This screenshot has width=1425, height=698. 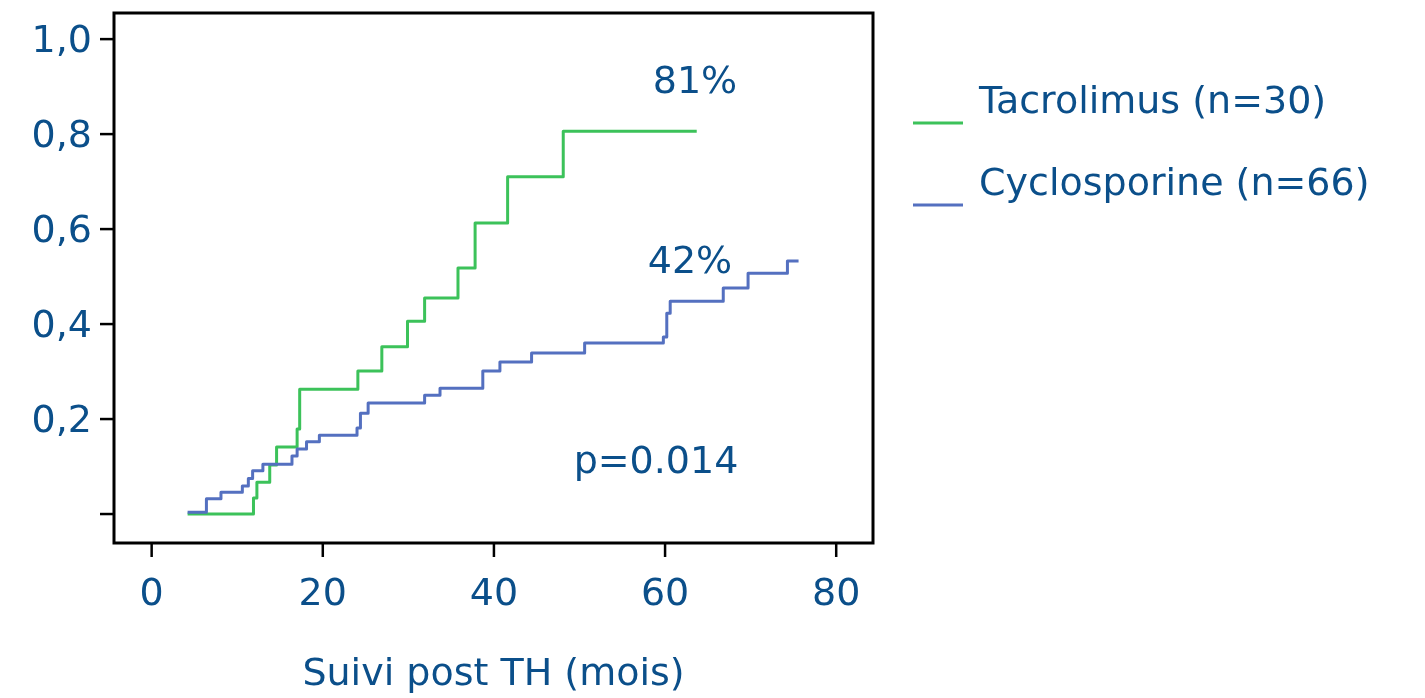 What do you see at coordinates (690, 260) in the screenshot?
I see `annotation: 42%` at bounding box center [690, 260].